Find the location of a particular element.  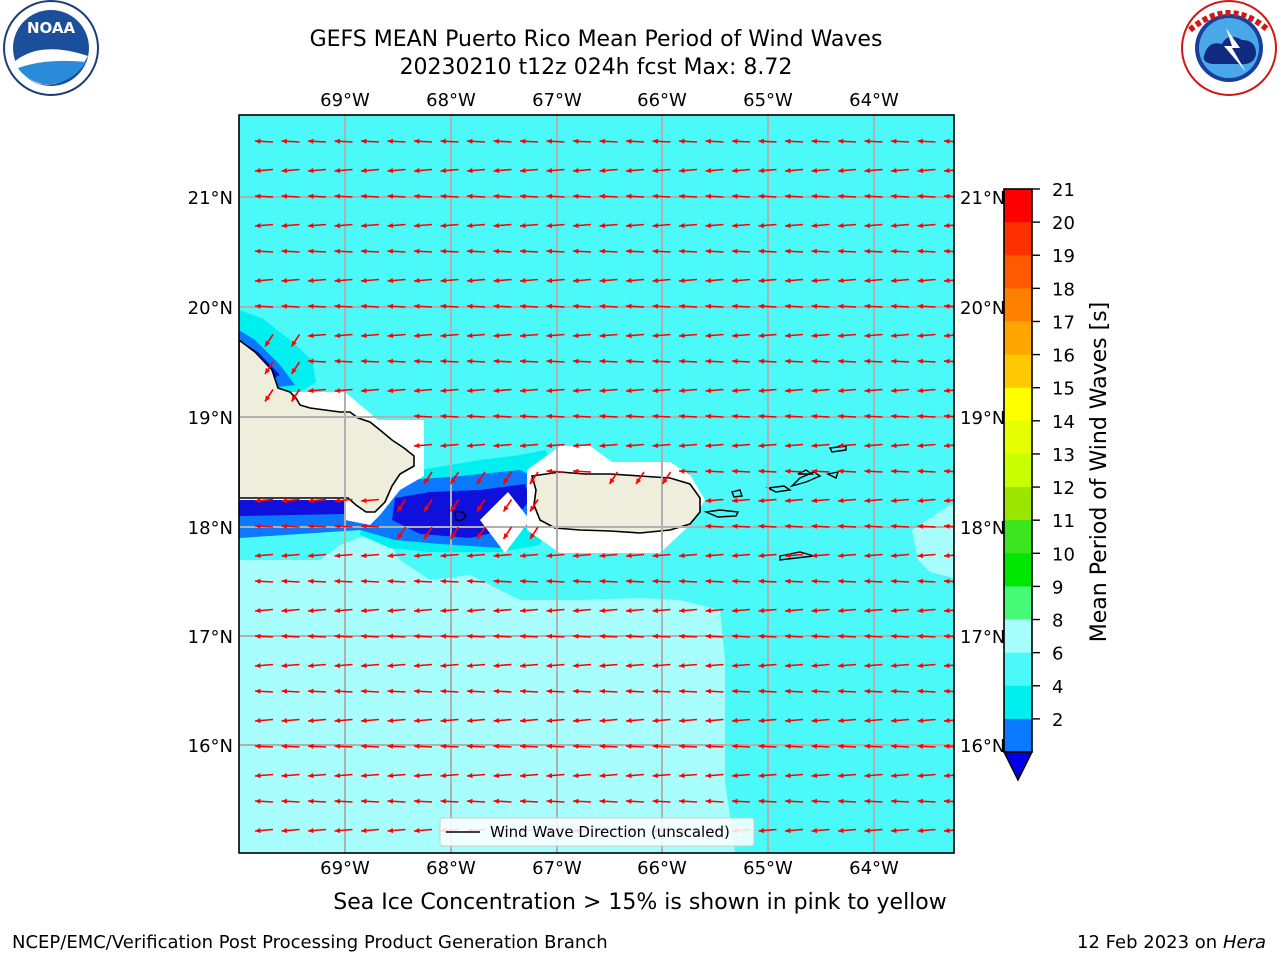

colorbar-tick-label: 14 is located at coordinates (1063, 422).